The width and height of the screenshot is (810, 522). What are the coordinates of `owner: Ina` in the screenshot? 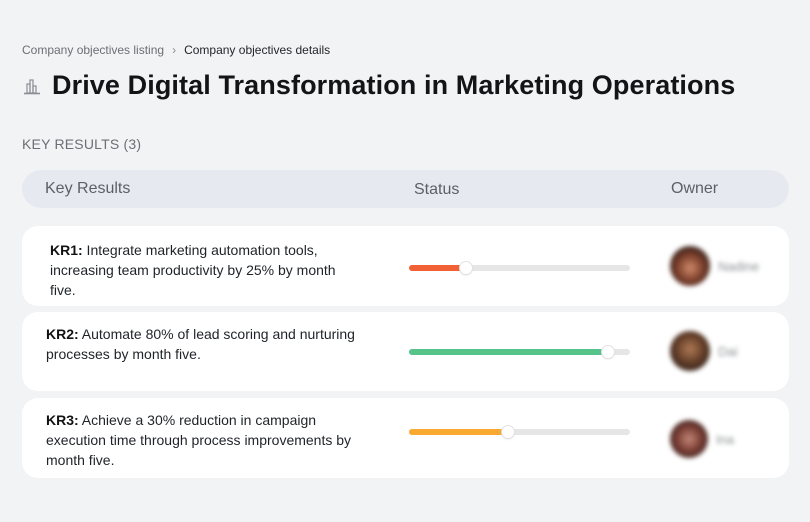 It's located at (702, 439).